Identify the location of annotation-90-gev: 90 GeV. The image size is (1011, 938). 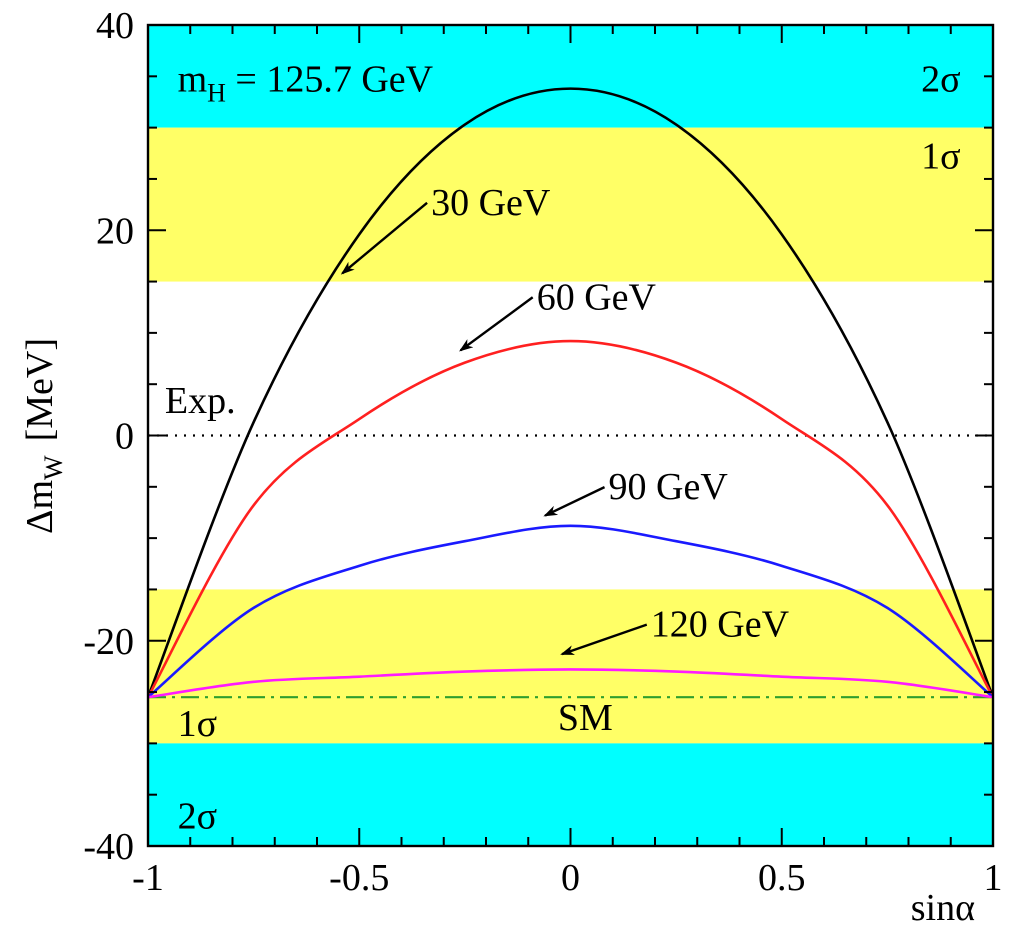
(669, 487).